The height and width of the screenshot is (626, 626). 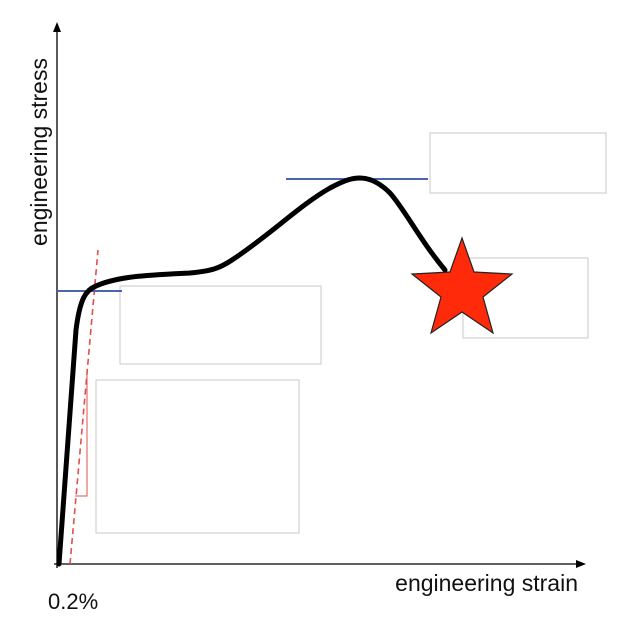 What do you see at coordinates (462, 285) in the screenshot?
I see `star-icon` at bounding box center [462, 285].